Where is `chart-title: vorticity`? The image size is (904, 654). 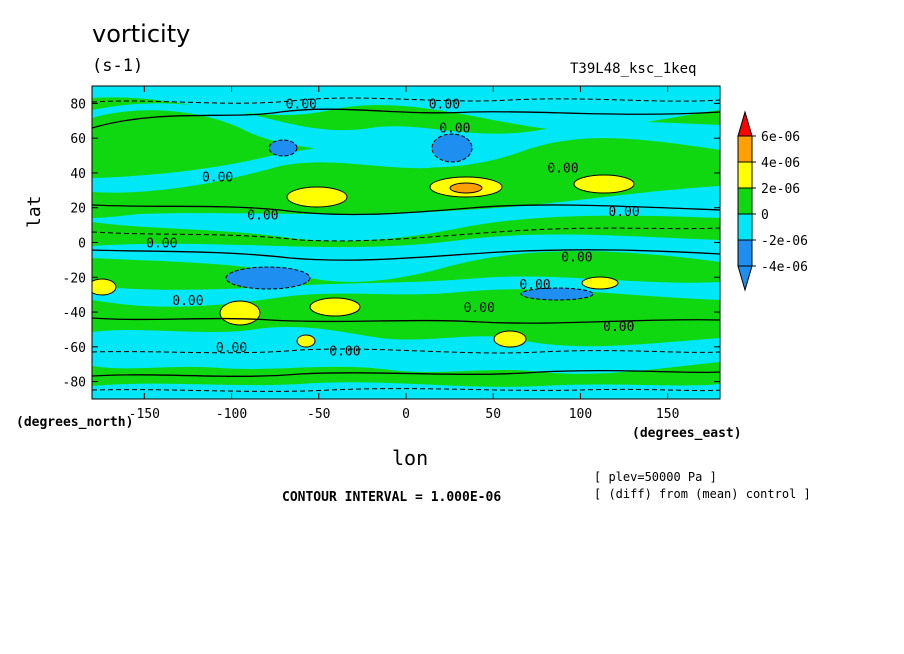 chart-title: vorticity is located at coordinates (141, 34).